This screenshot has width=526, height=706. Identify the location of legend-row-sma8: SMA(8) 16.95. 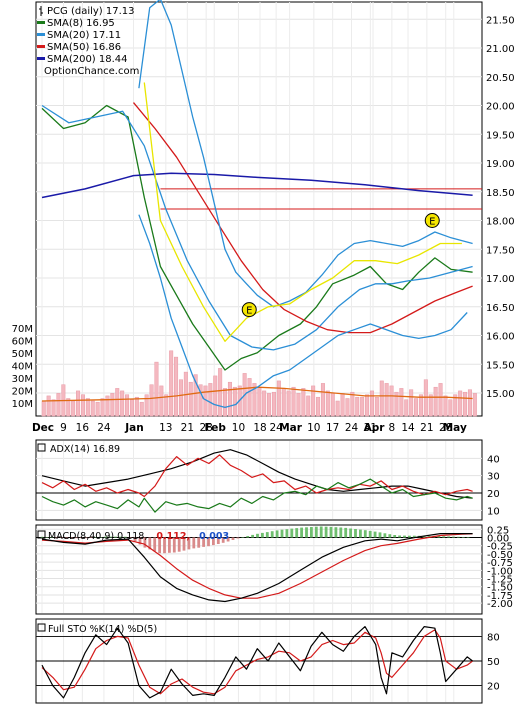
(76, 23).